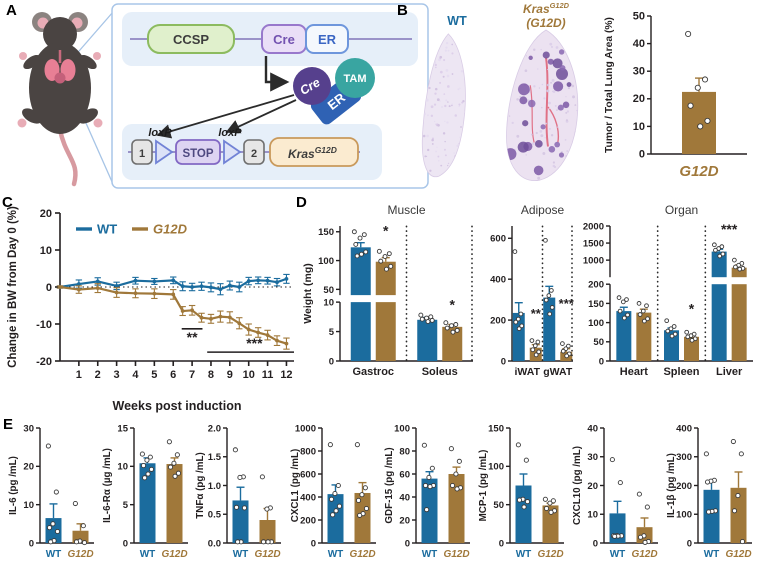 This screenshot has width=759, height=575. Describe the element at coordinates (498, 280) in the screenshot. I see `y-tick-label: 400` at that location.